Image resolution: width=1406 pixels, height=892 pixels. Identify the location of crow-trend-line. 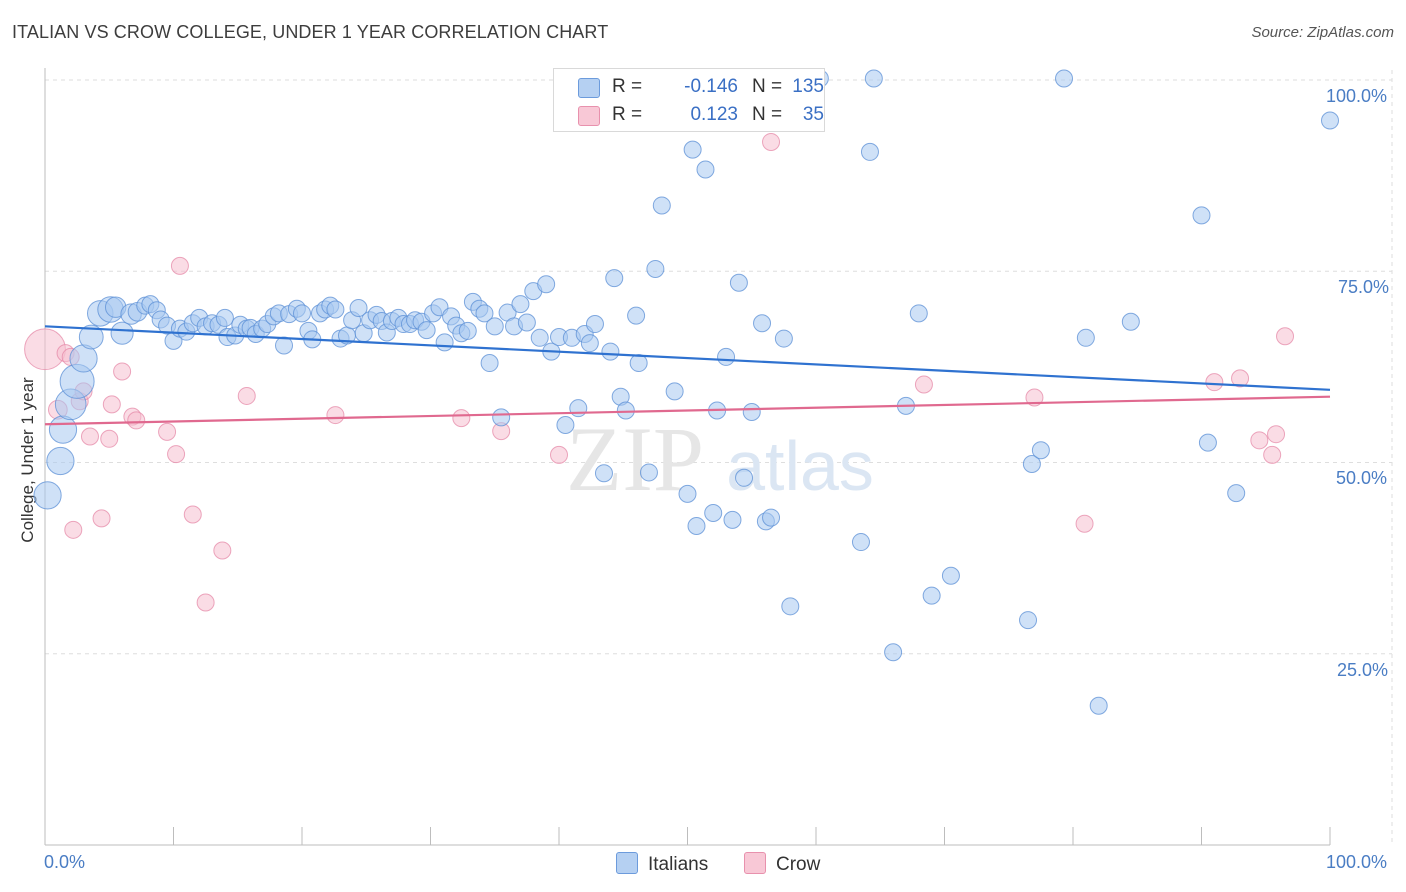
(687, 410).